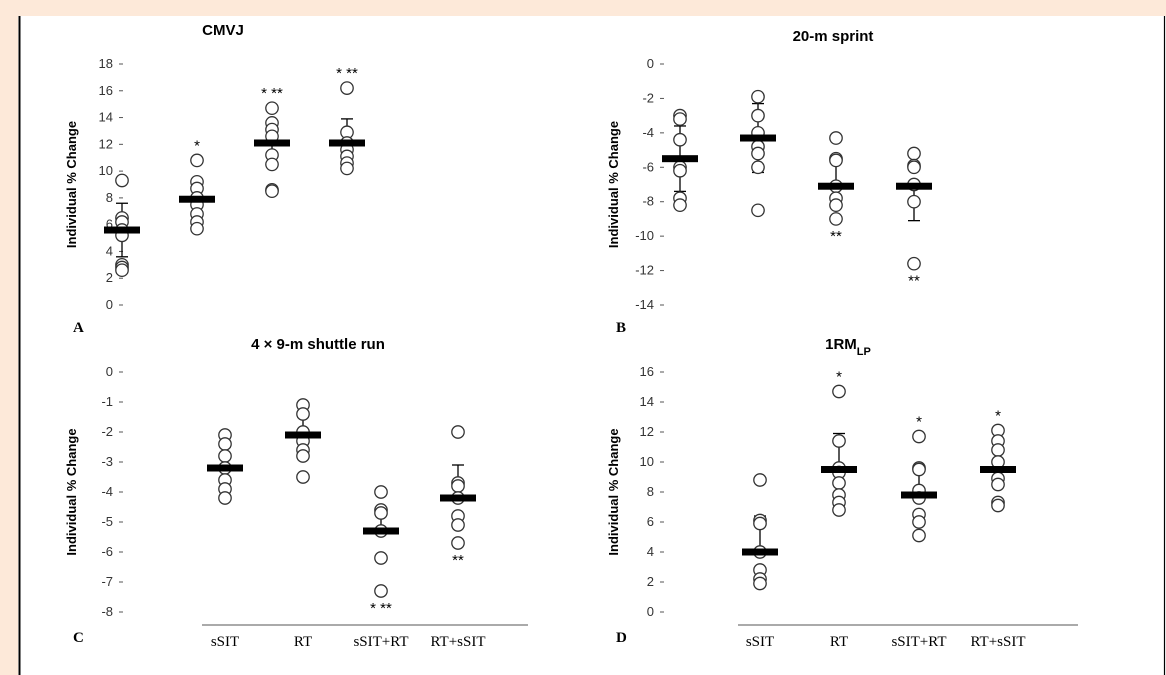 The height and width of the screenshot is (675, 1166). Describe the element at coordinates (650, 581) in the screenshot. I see `panel-d-y-tick-label: 2` at that location.